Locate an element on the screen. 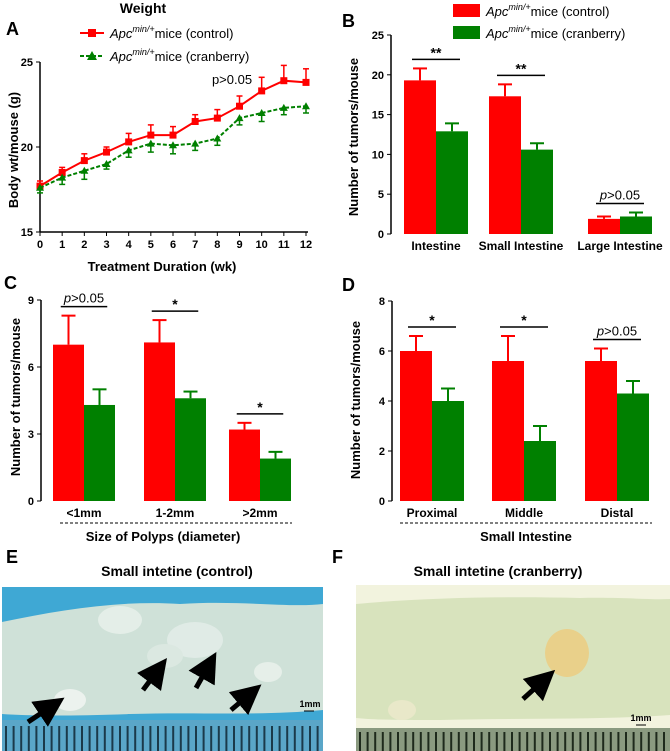 The width and height of the screenshot is (670, 751). legend-b-sup: min/+ is located at coordinates (519, 7).